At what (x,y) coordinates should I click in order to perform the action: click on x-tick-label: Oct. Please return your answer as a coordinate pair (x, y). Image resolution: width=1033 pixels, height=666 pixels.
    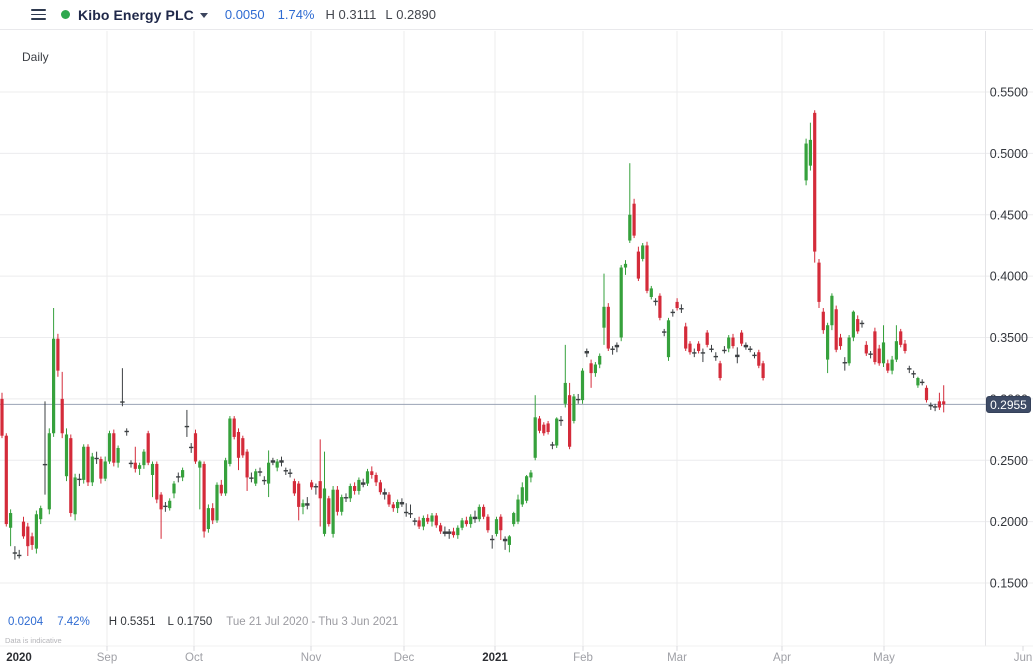
    Looking at the image, I should click on (194, 658).